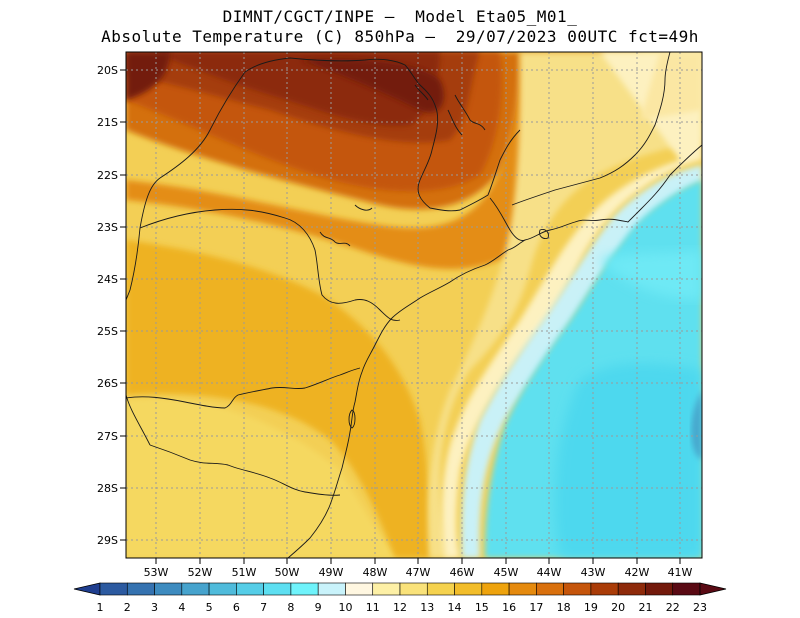 This screenshot has width=800, height=618. Describe the element at coordinates (107, 488) in the screenshot. I see `lat-label: 28S` at that location.